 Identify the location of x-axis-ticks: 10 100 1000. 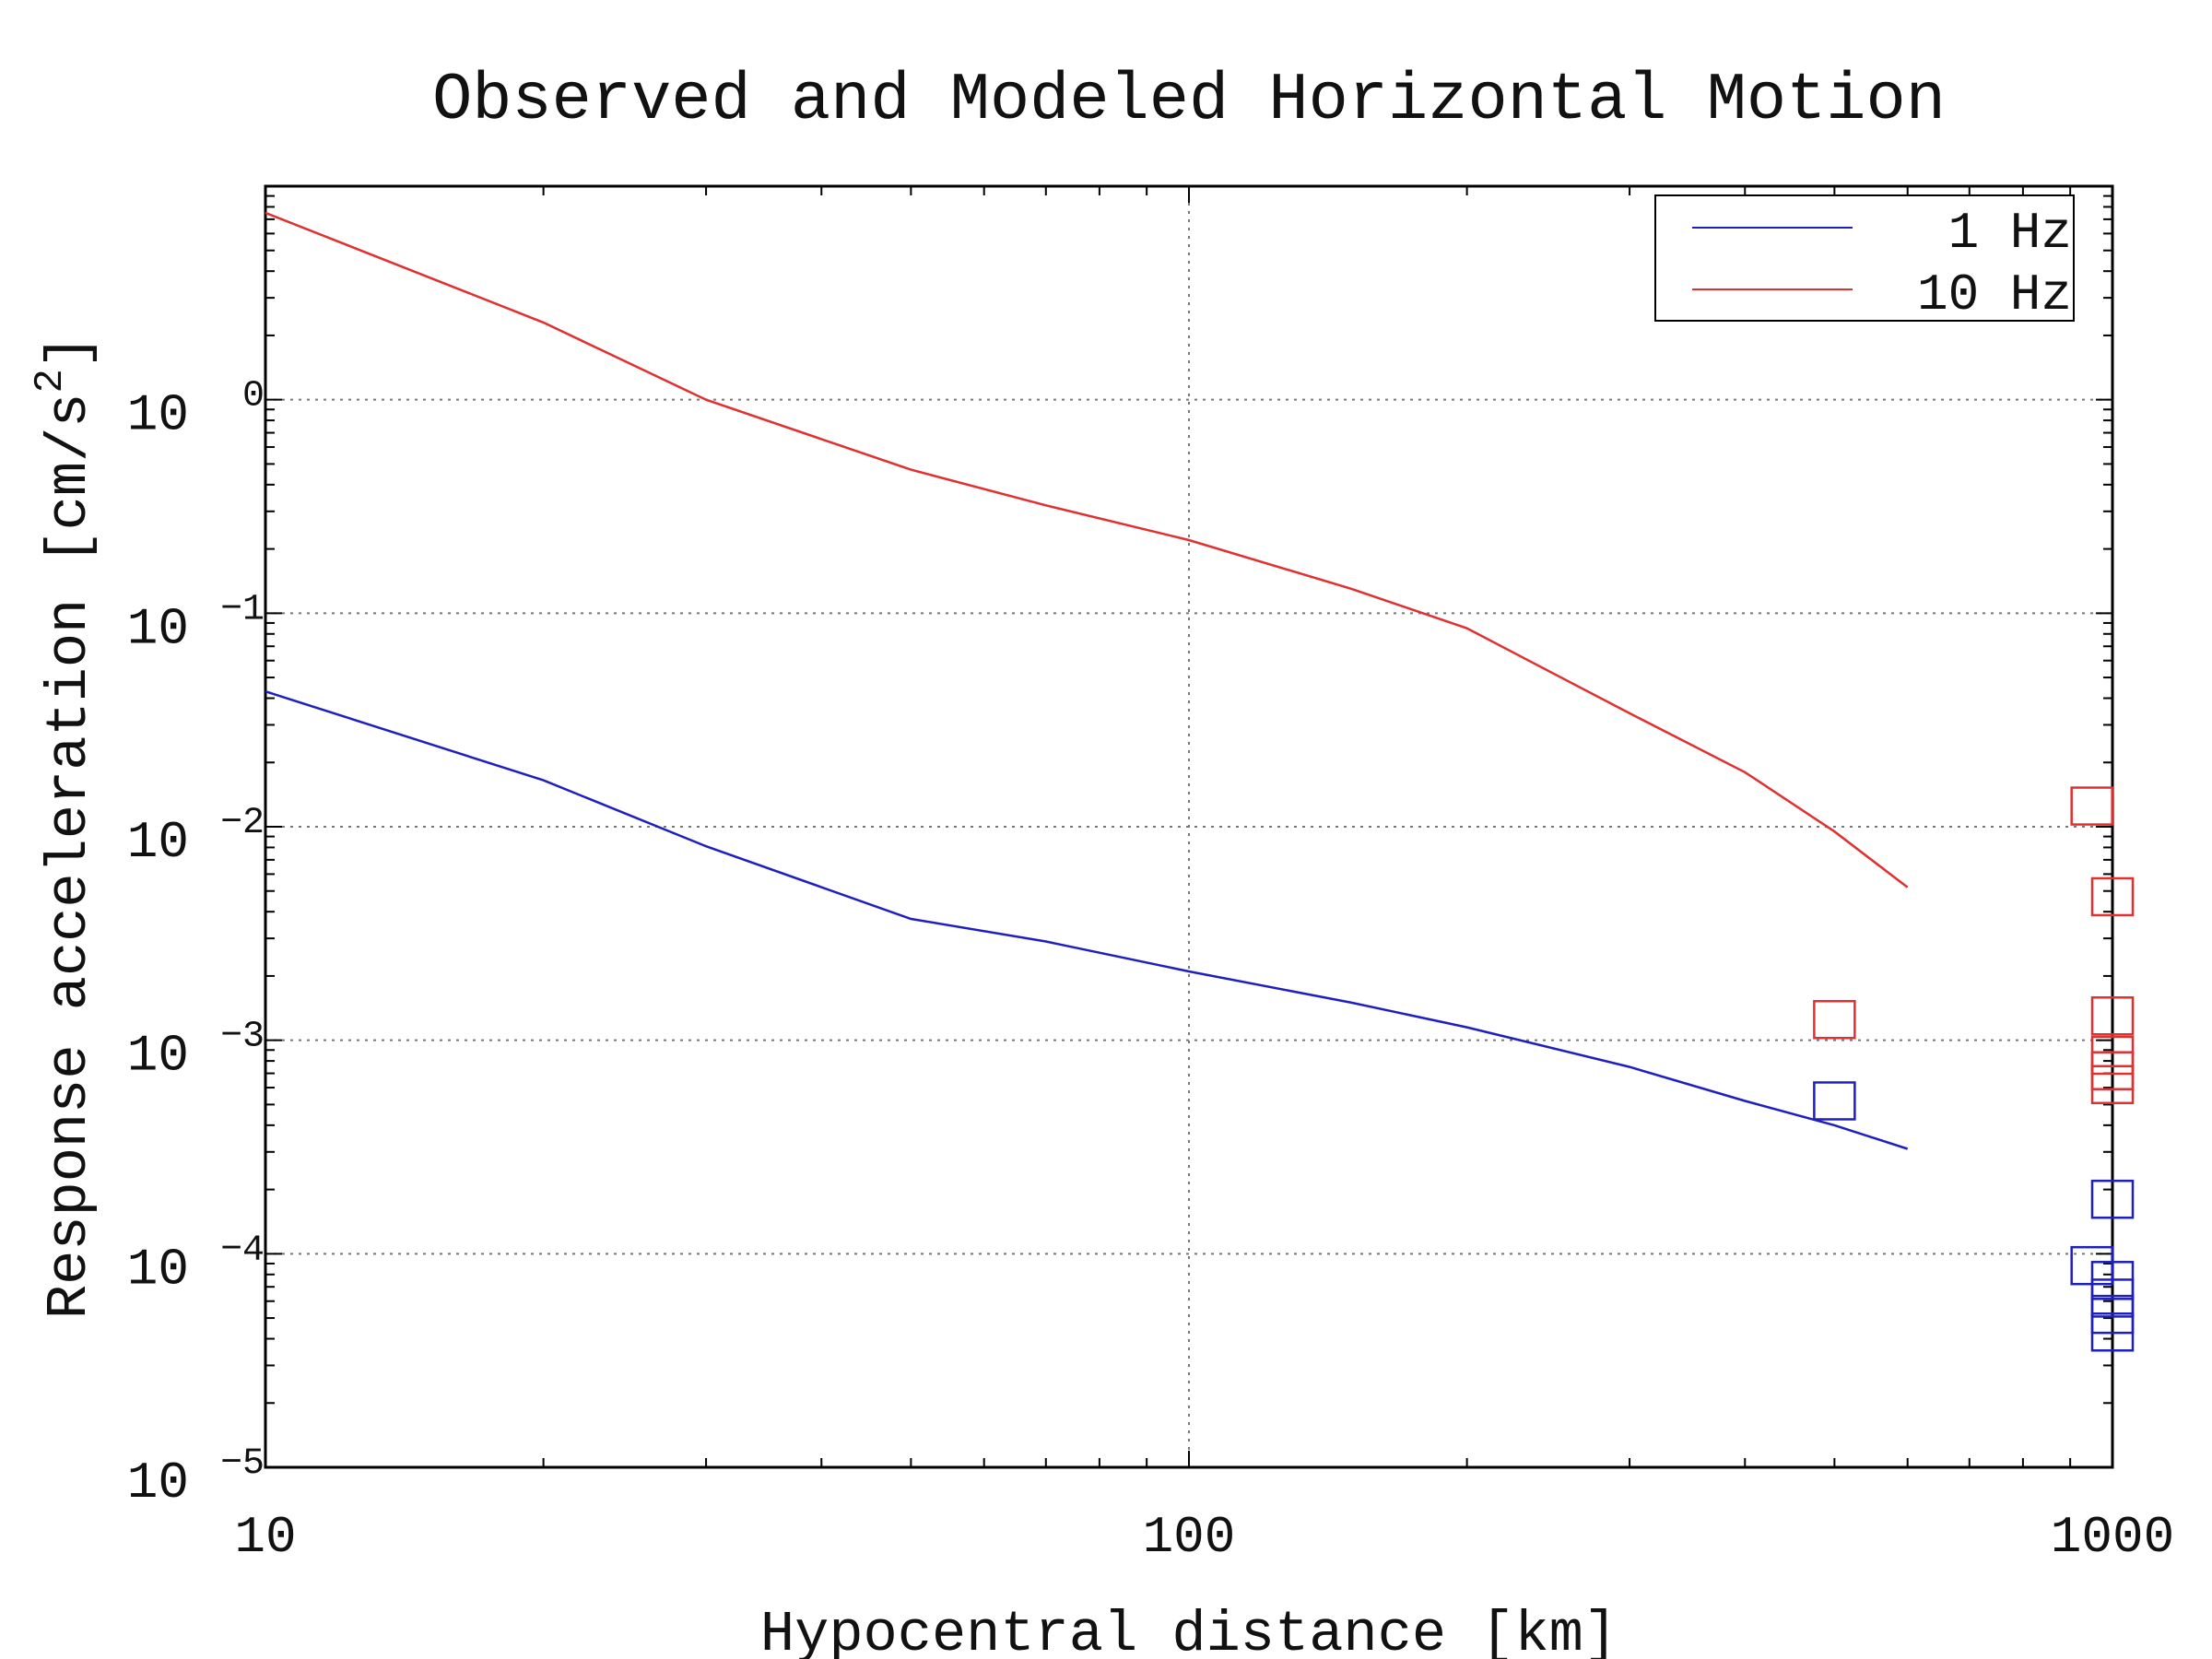
(1204, 1537).